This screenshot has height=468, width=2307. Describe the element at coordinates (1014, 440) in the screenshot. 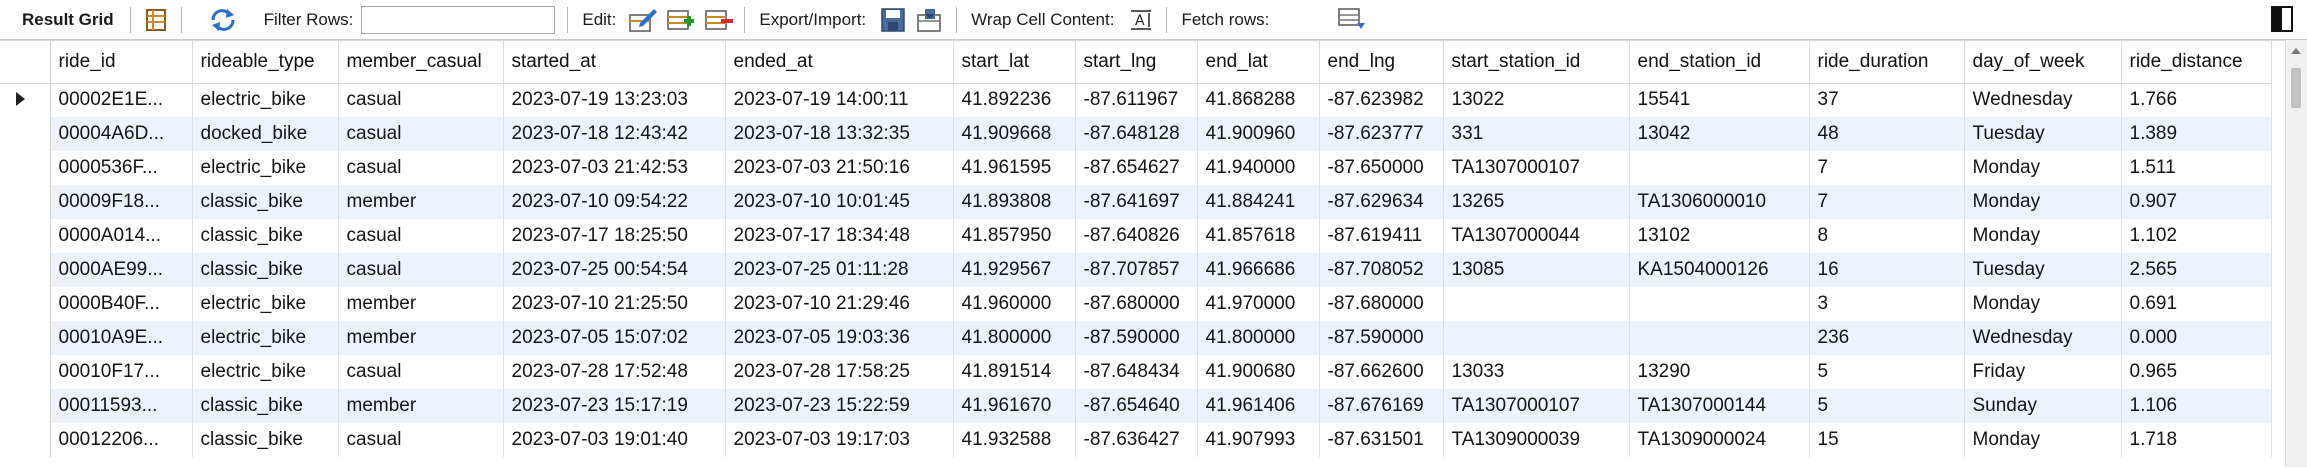

I see `cell-start-lat: 41.932588` at that location.